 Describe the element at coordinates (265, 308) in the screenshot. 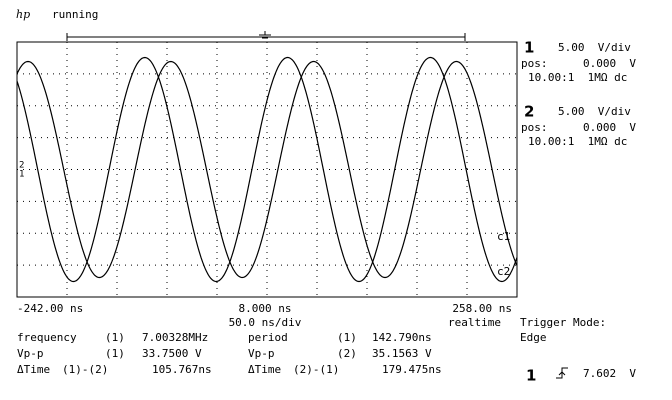

I see `time-center: 8.000 ns` at that location.